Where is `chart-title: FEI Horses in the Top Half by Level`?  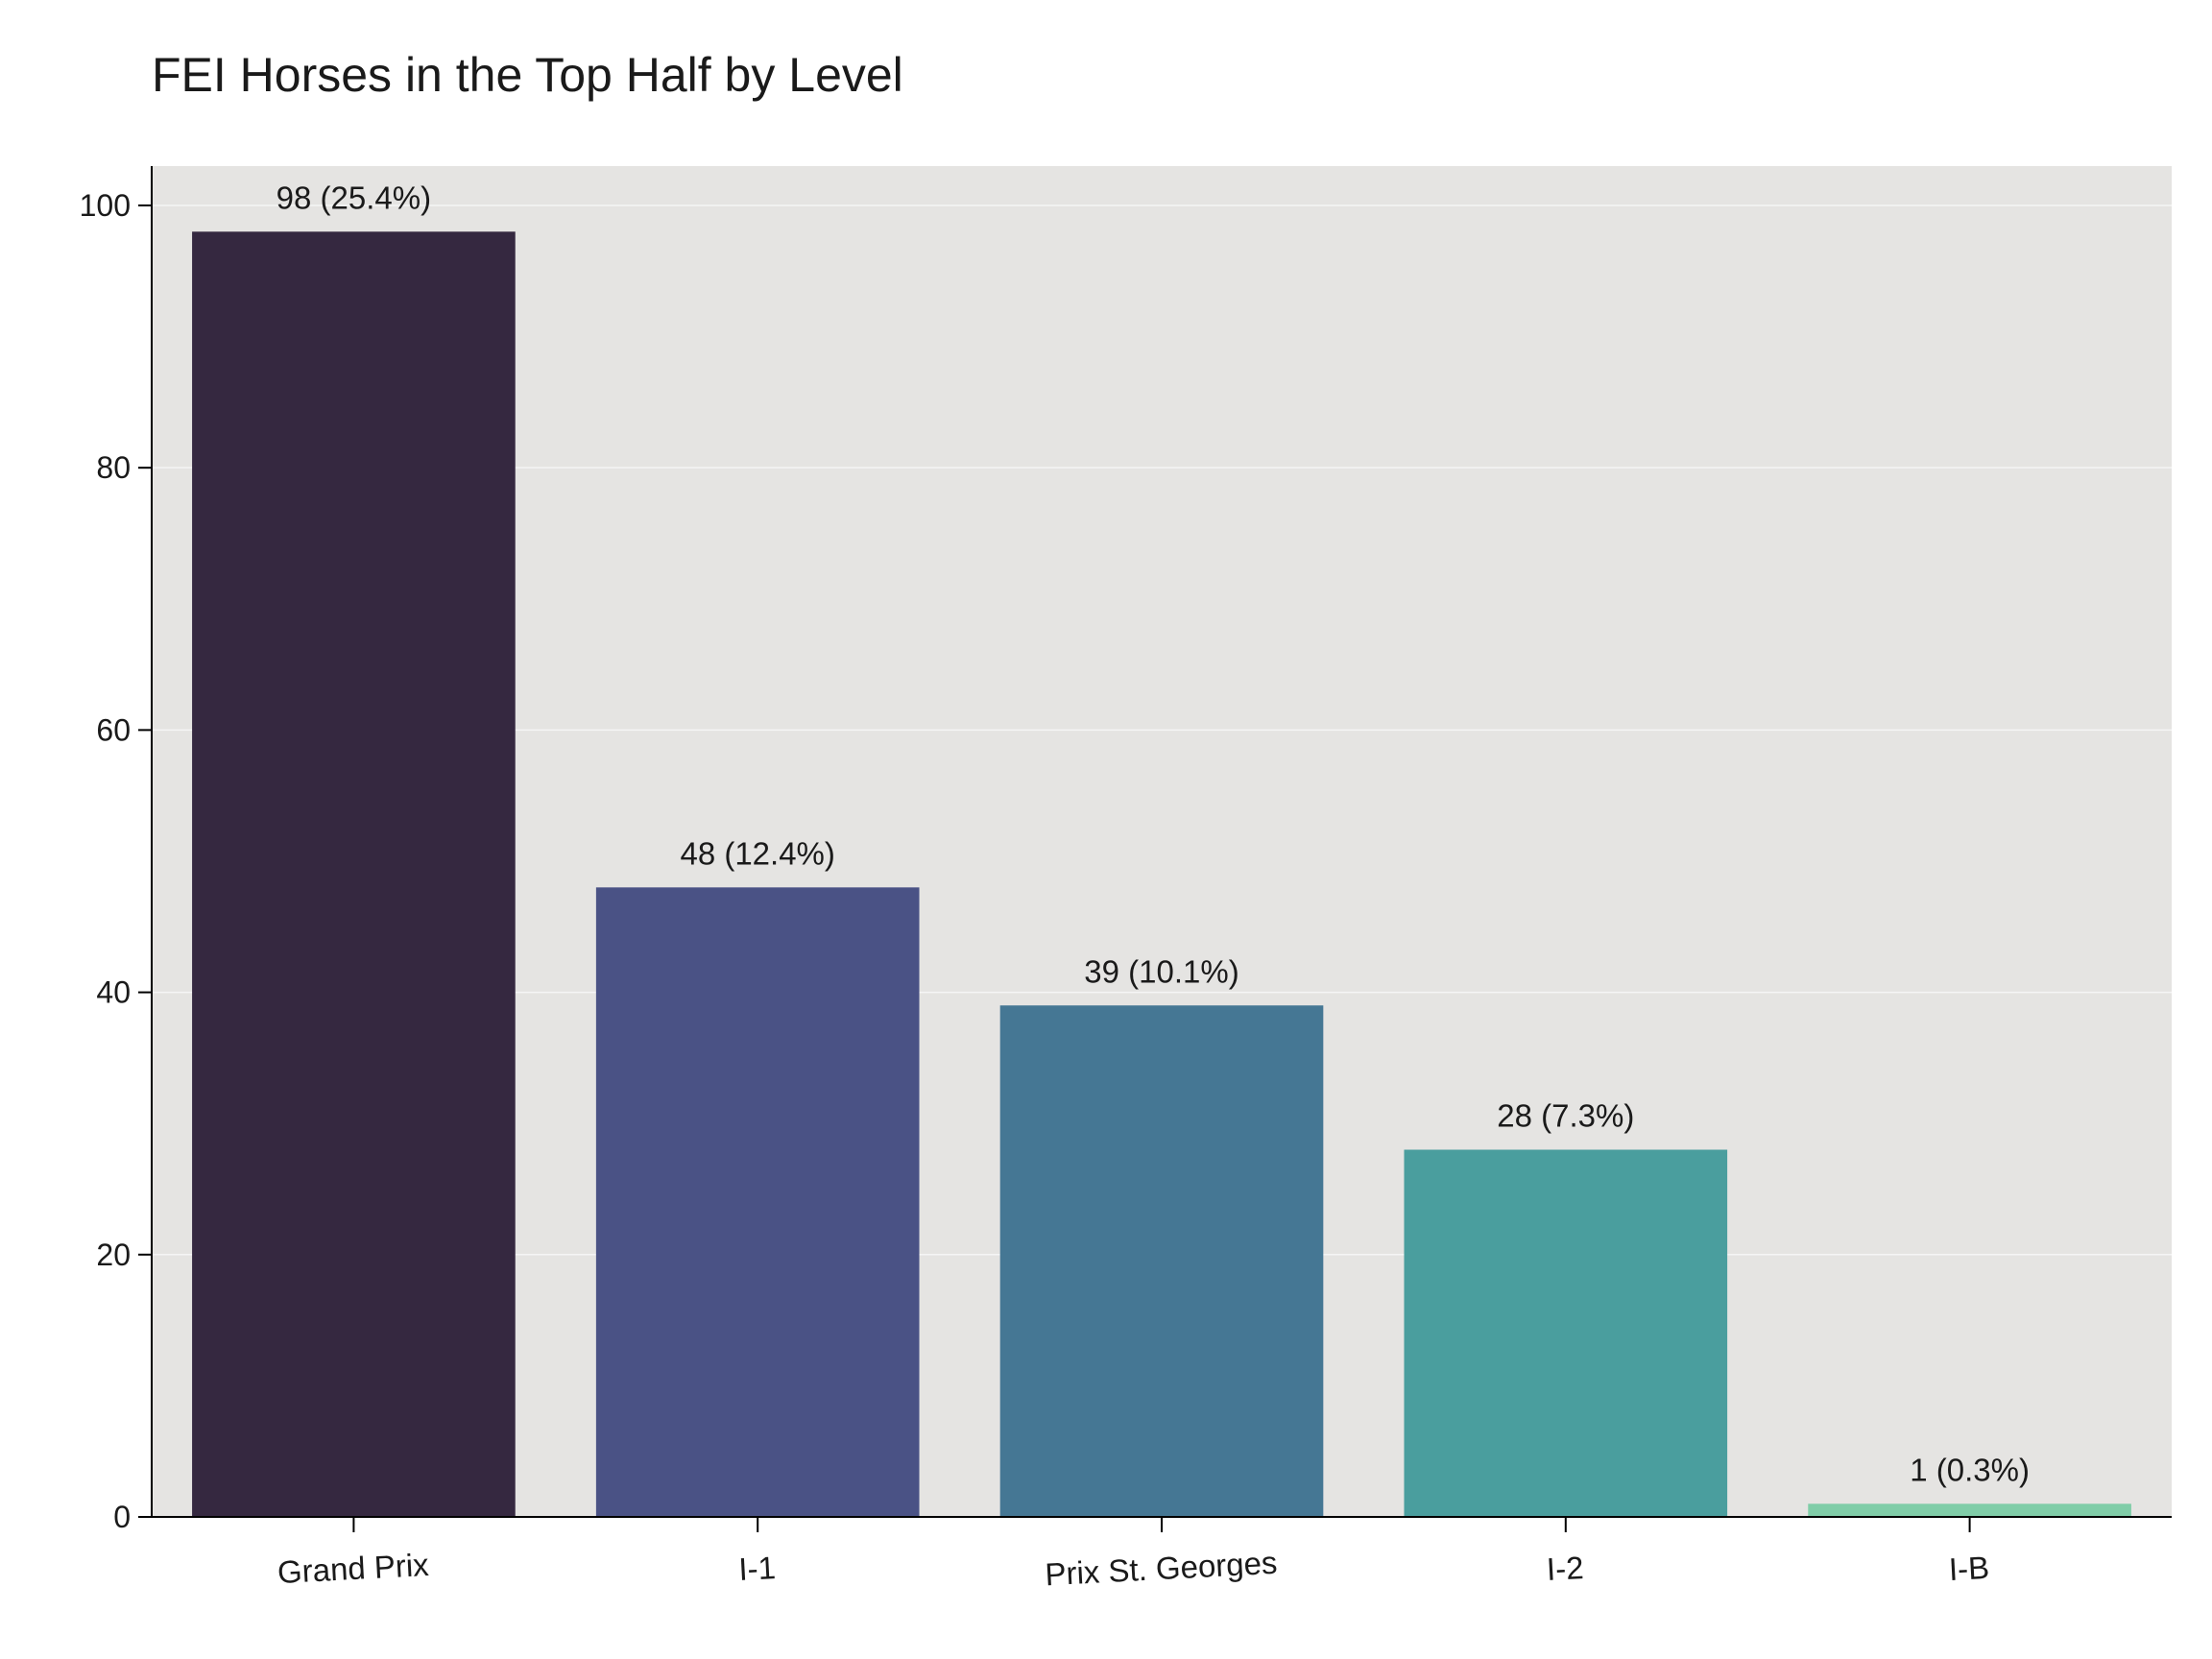
chart-title: FEI Horses in the Top Half by Level is located at coordinates (527, 75).